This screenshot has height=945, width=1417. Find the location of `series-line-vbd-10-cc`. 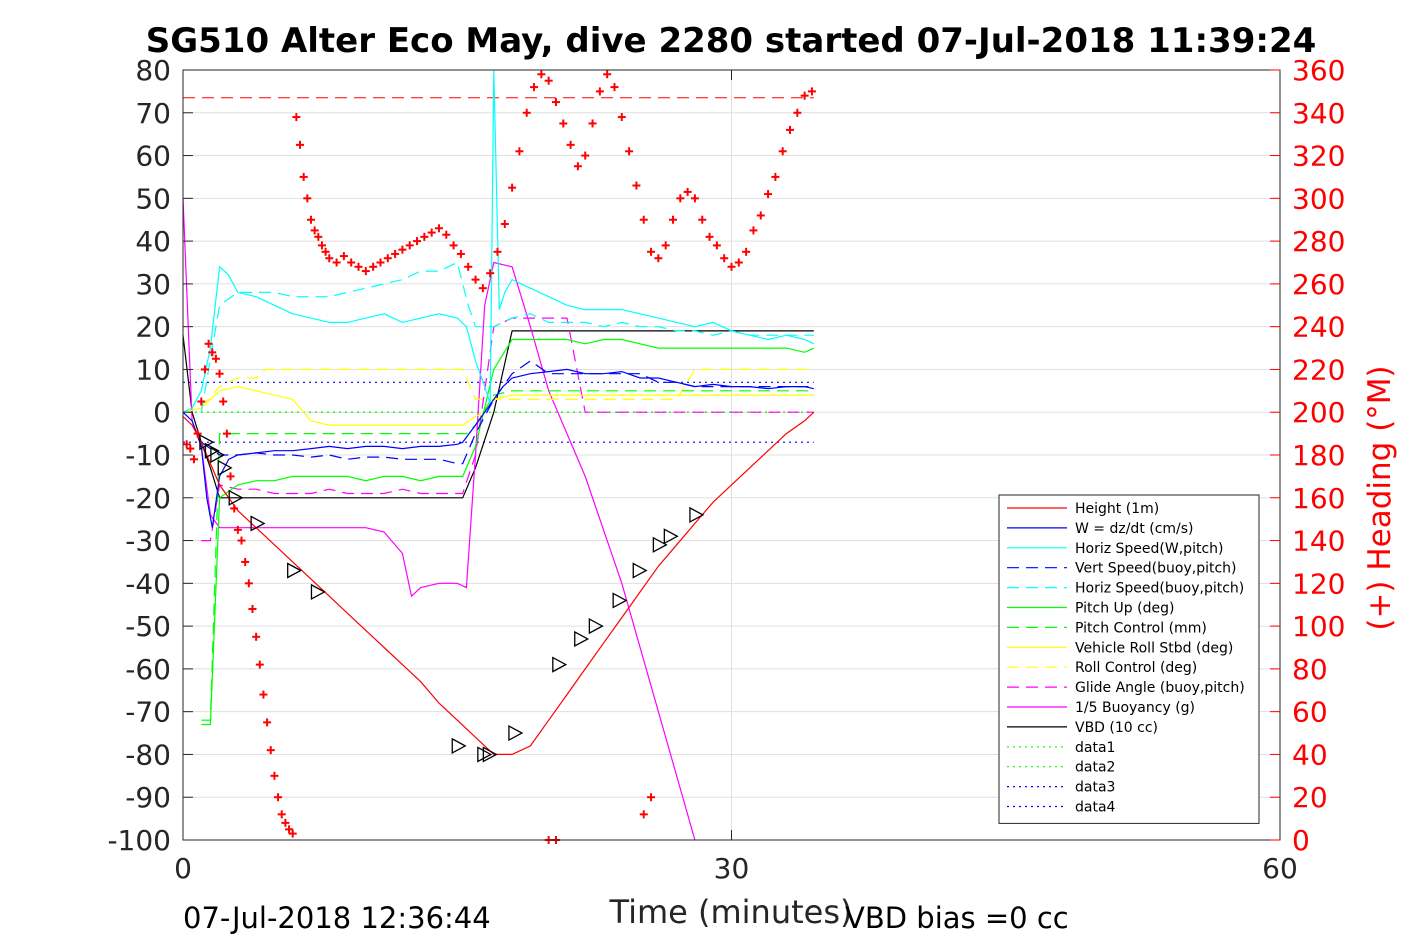

series-line-vbd-10-cc is located at coordinates (498, 414).